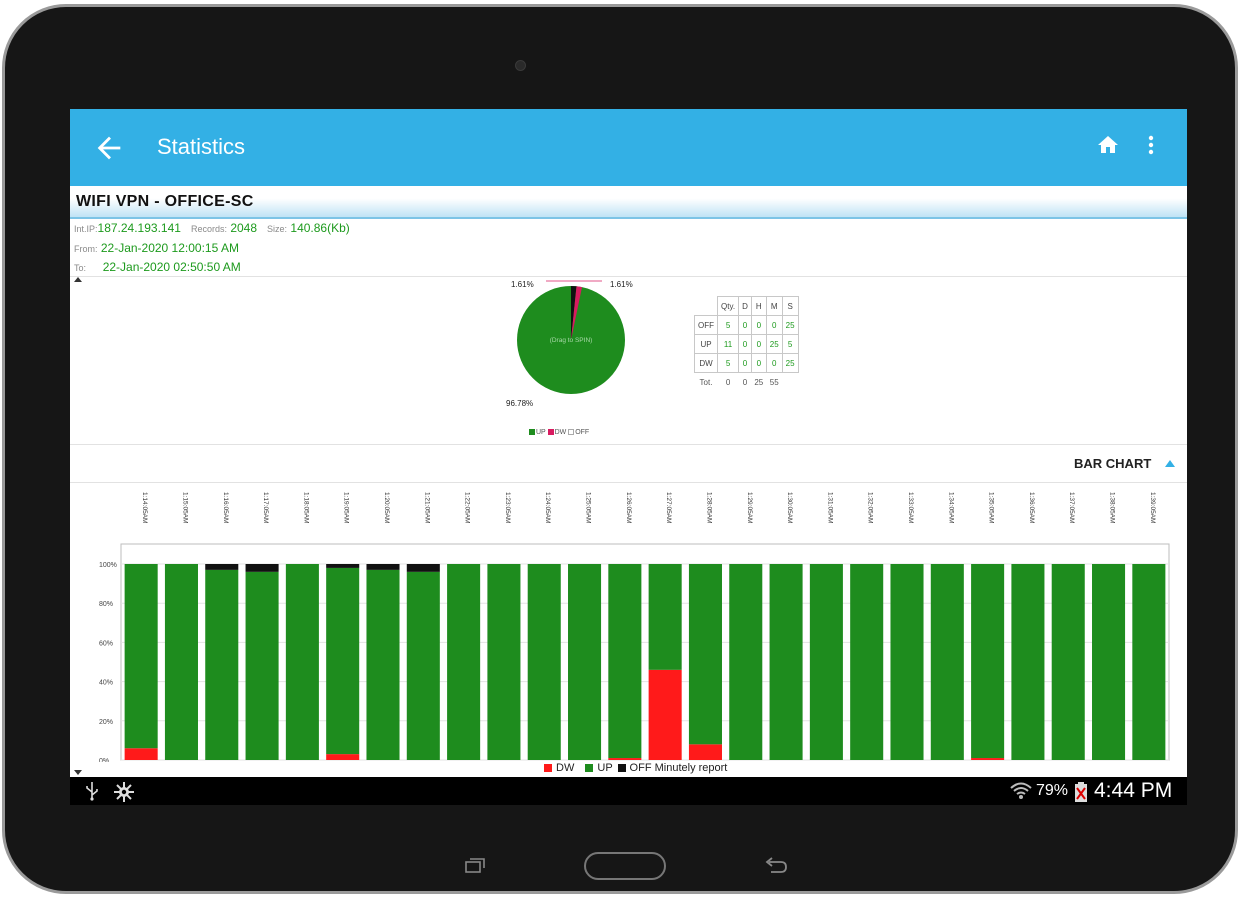 The width and height of the screenshot is (1242, 900). Describe the element at coordinates (691, 768) in the screenshot. I see `legend-note: Minutely report` at that location.